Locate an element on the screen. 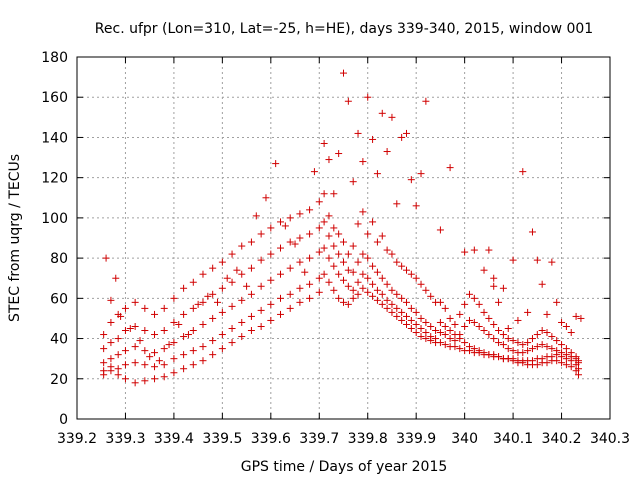 The width and height of the screenshot is (640, 480). y-tick-label: 60 is located at coordinates (59, 299).